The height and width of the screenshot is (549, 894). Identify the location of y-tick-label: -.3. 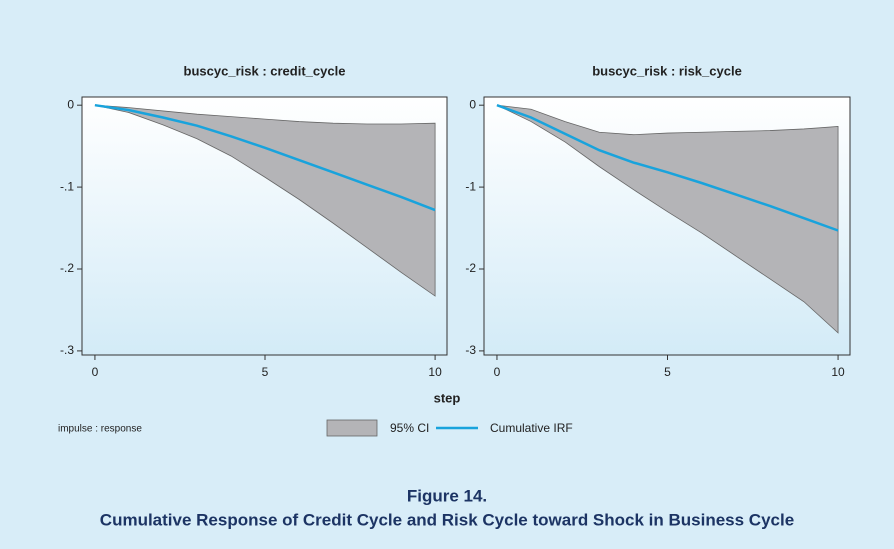
(67, 350).